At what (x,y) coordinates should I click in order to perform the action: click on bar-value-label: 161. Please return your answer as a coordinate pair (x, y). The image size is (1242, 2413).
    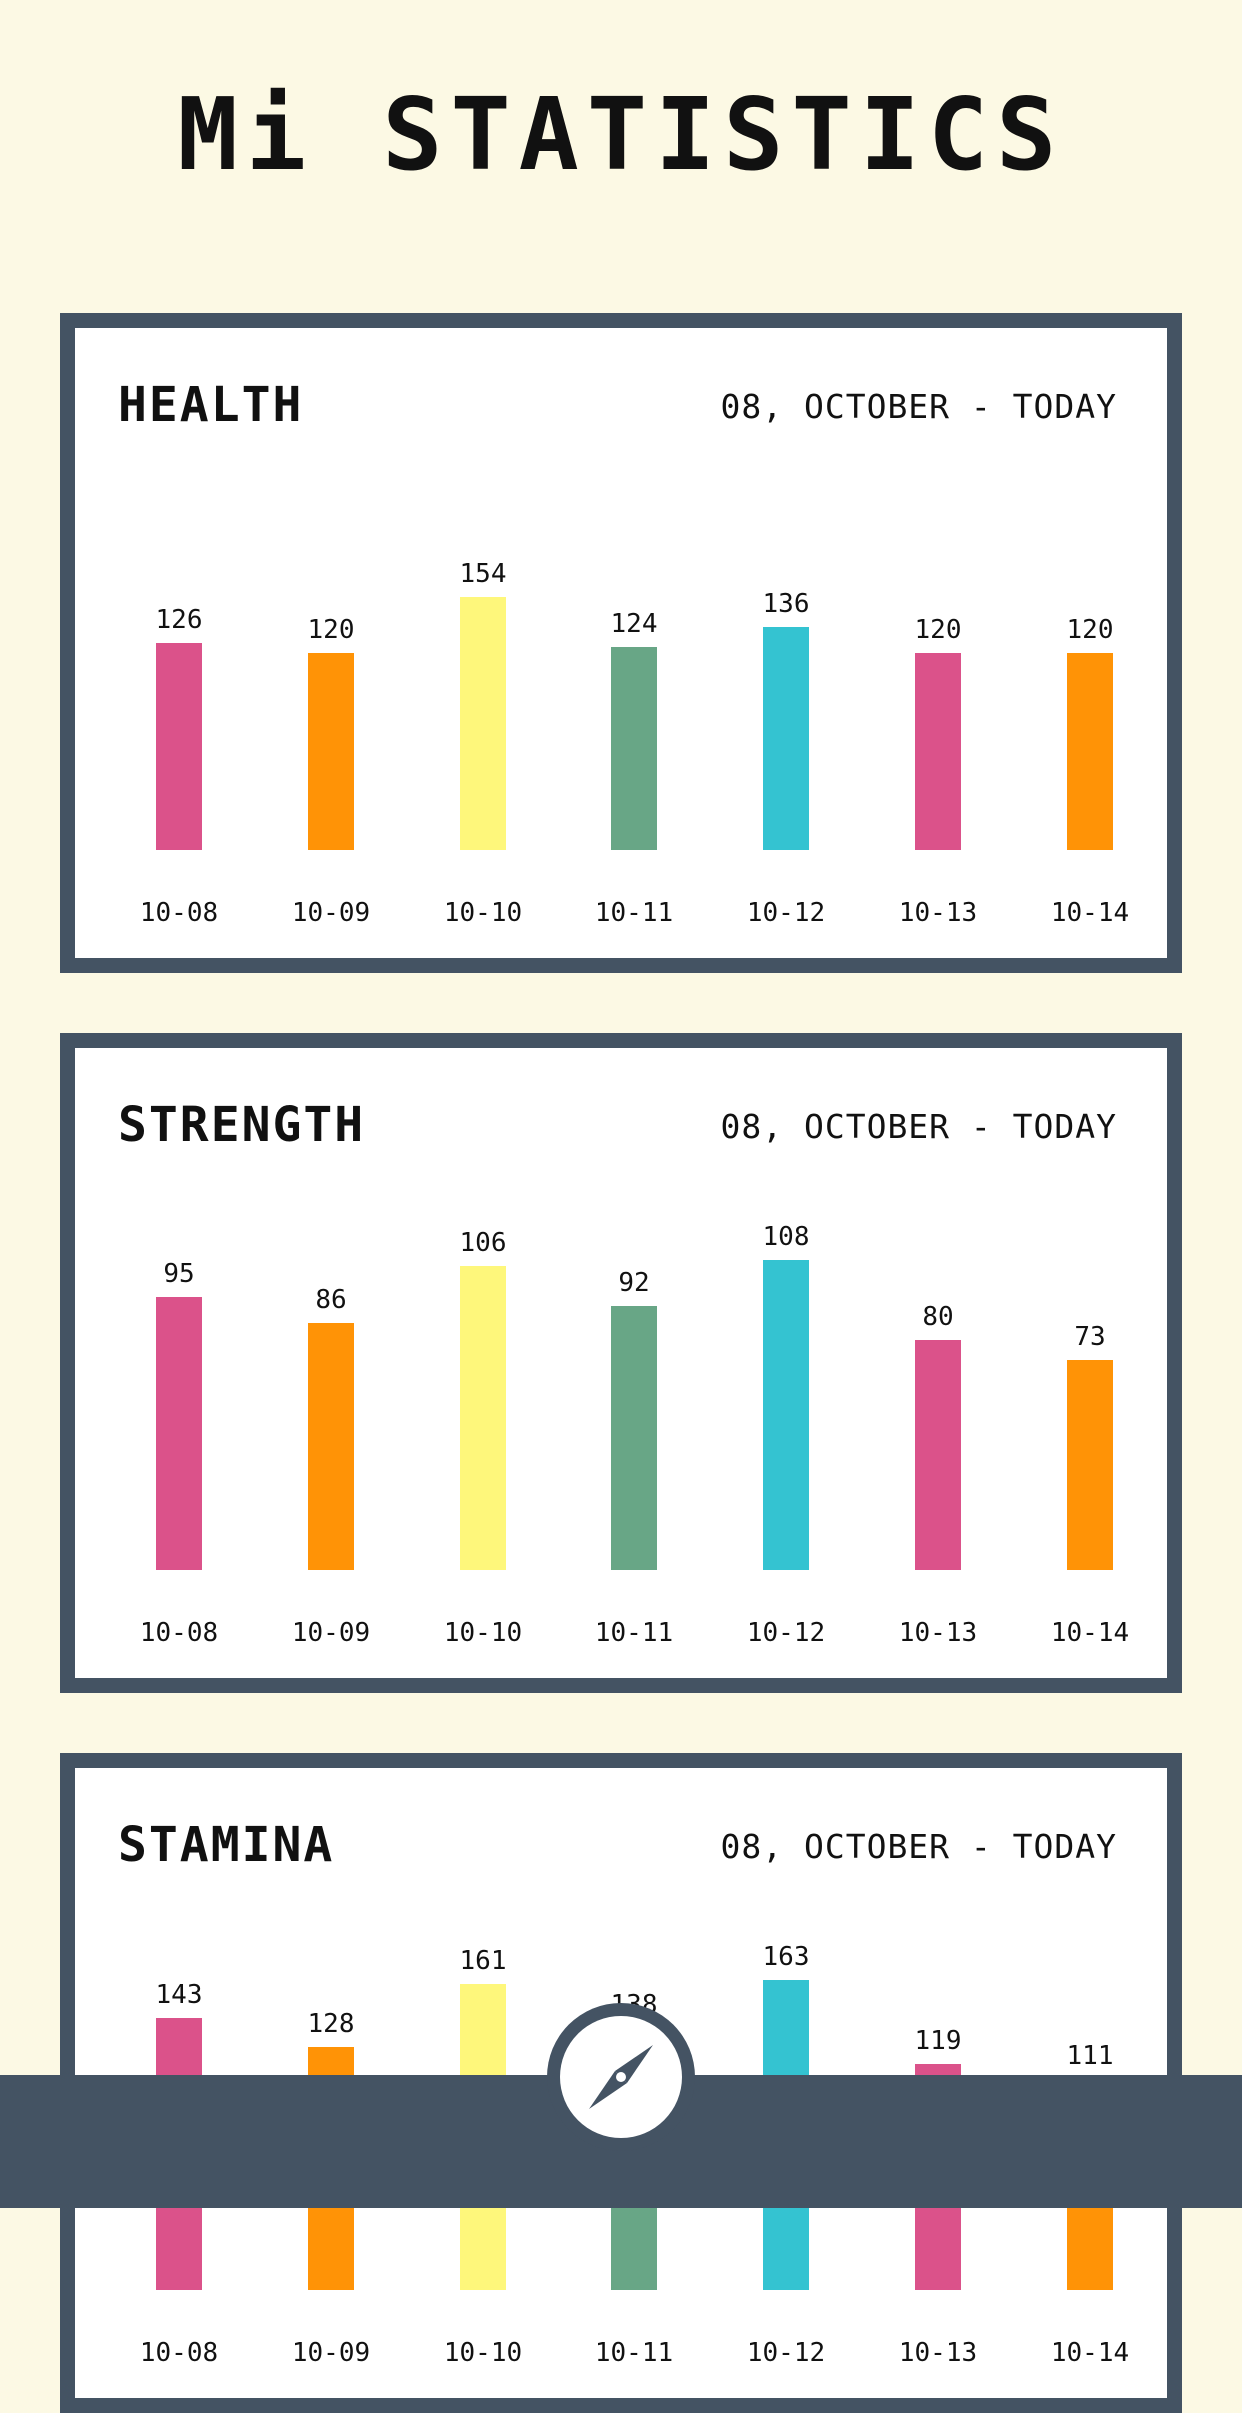
    Looking at the image, I should click on (483, 1961).